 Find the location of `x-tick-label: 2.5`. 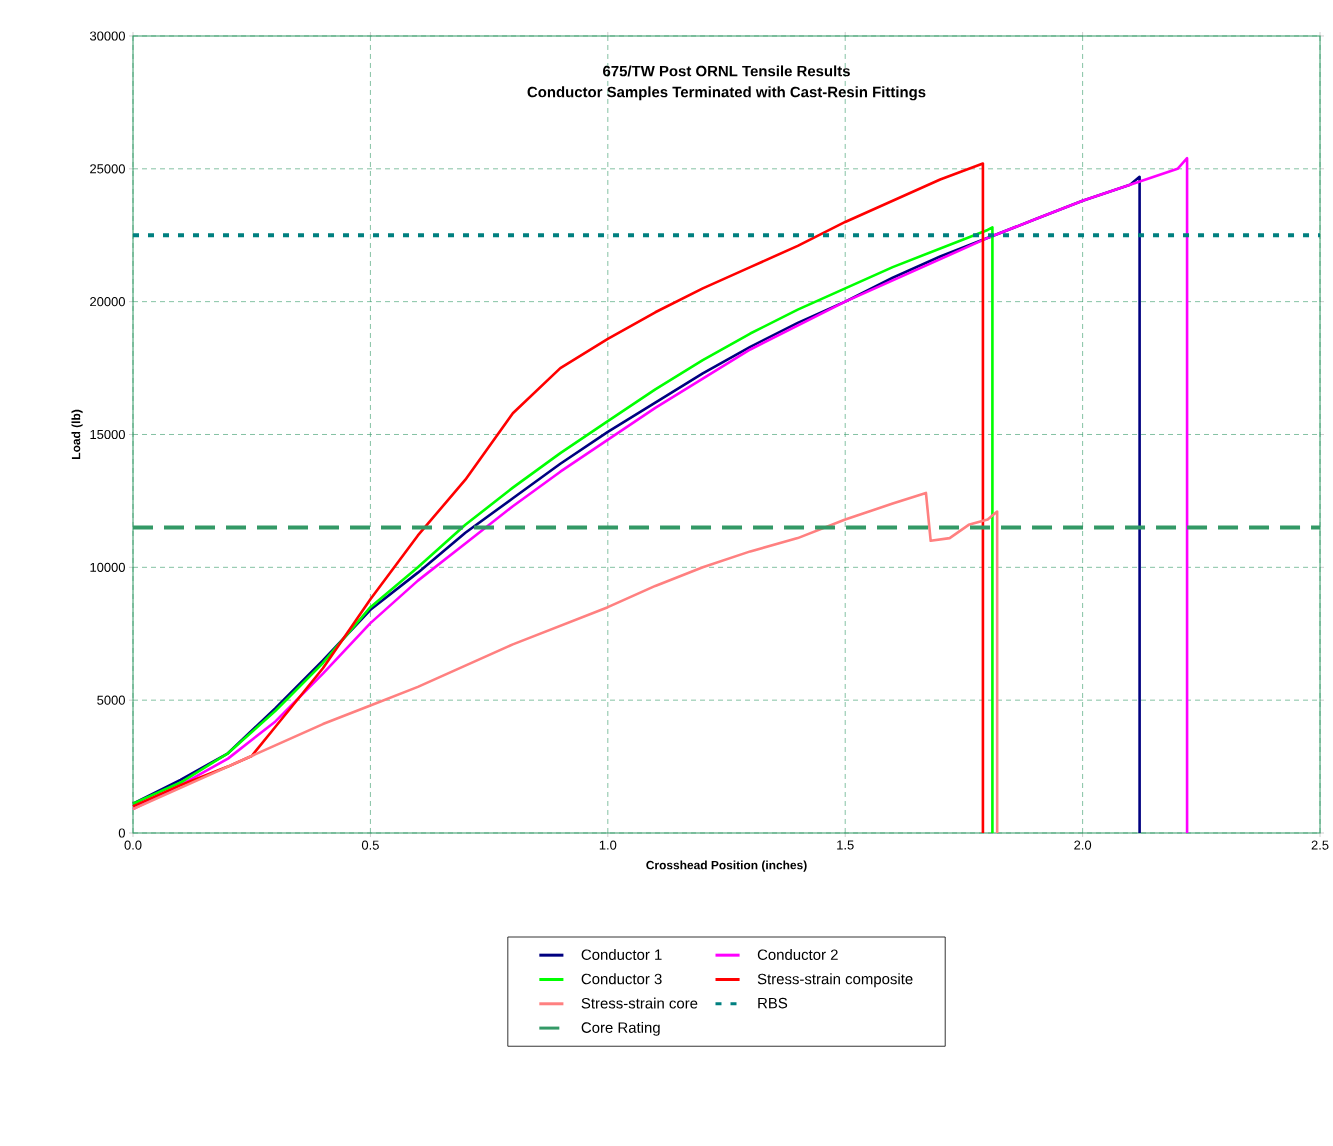

x-tick-label: 2.5 is located at coordinates (1320, 845).